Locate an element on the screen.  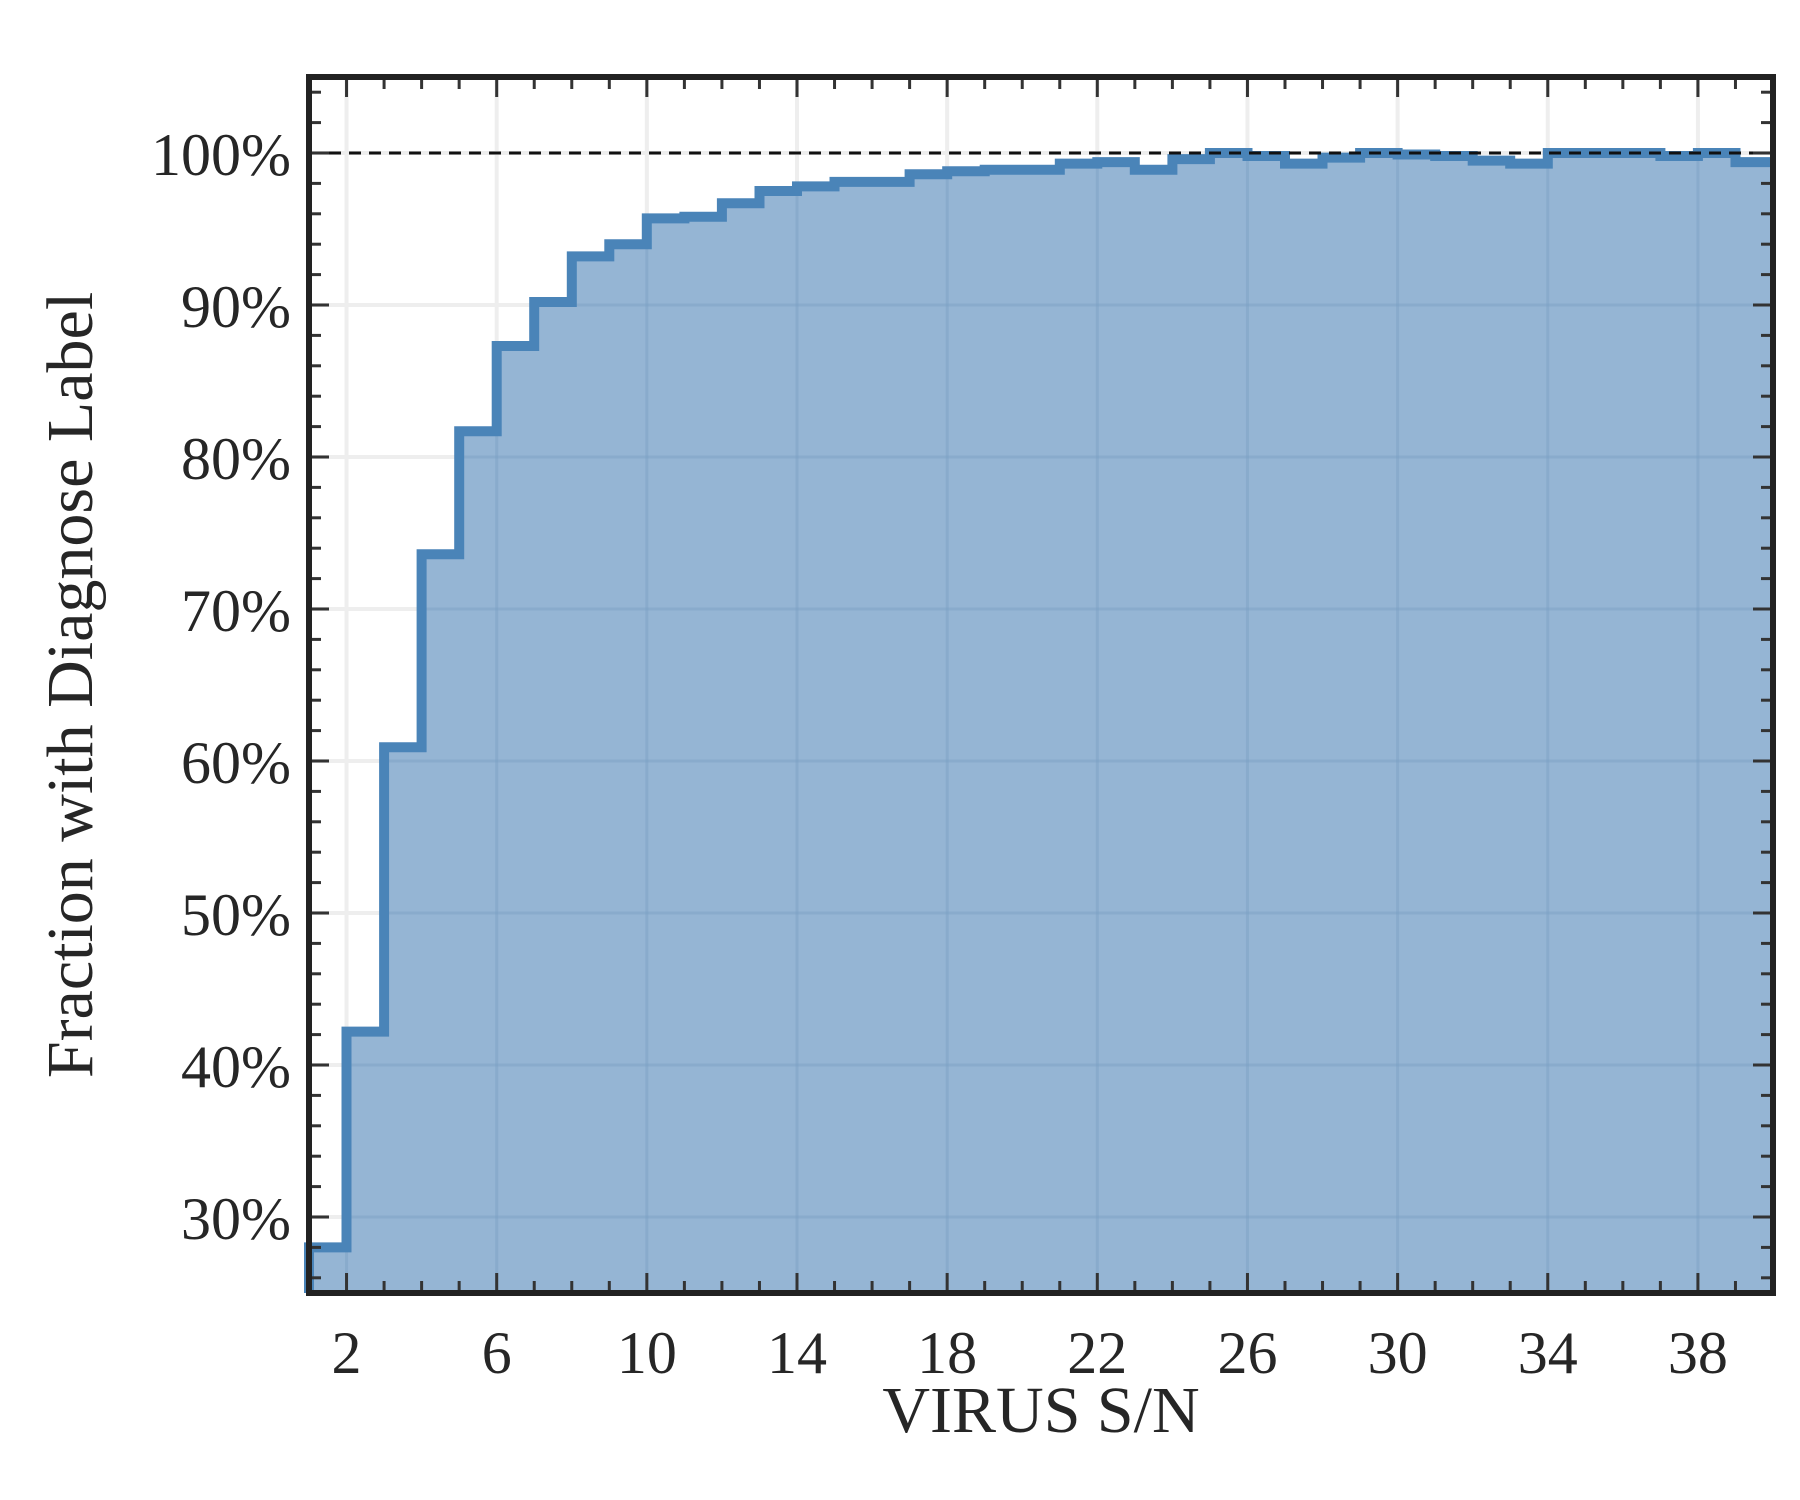
x-tick-label: 10 is located at coordinates (647, 1353).